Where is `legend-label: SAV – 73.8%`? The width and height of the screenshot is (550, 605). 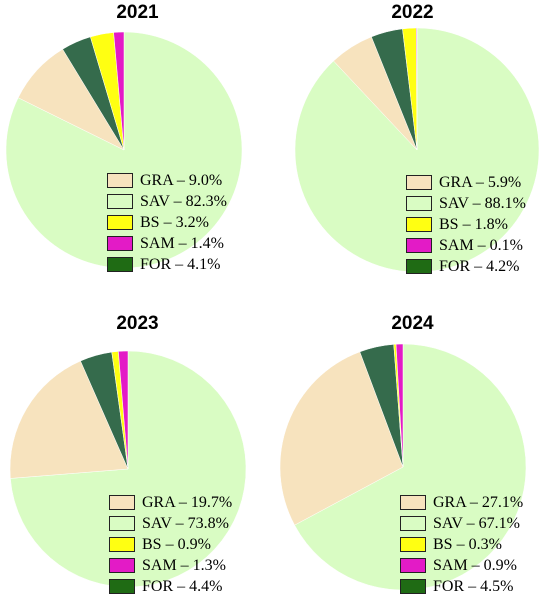 legend-label: SAV – 73.8% is located at coordinates (185, 523).